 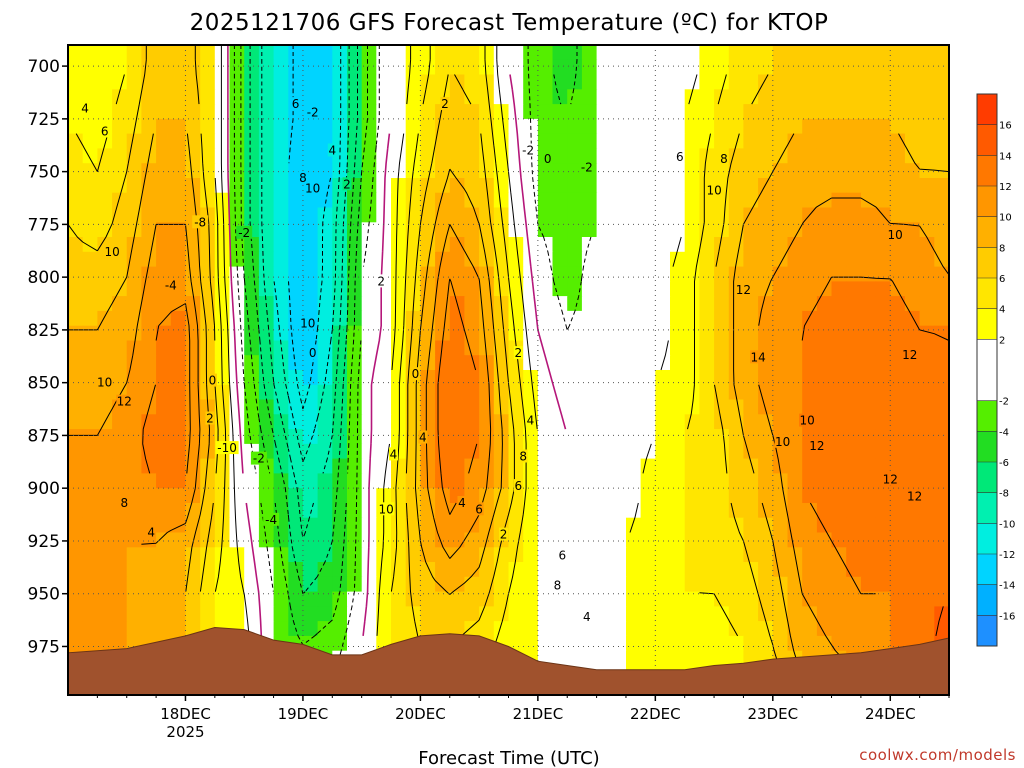 I want to click on contour-label-bg, so click(x=758, y=357).